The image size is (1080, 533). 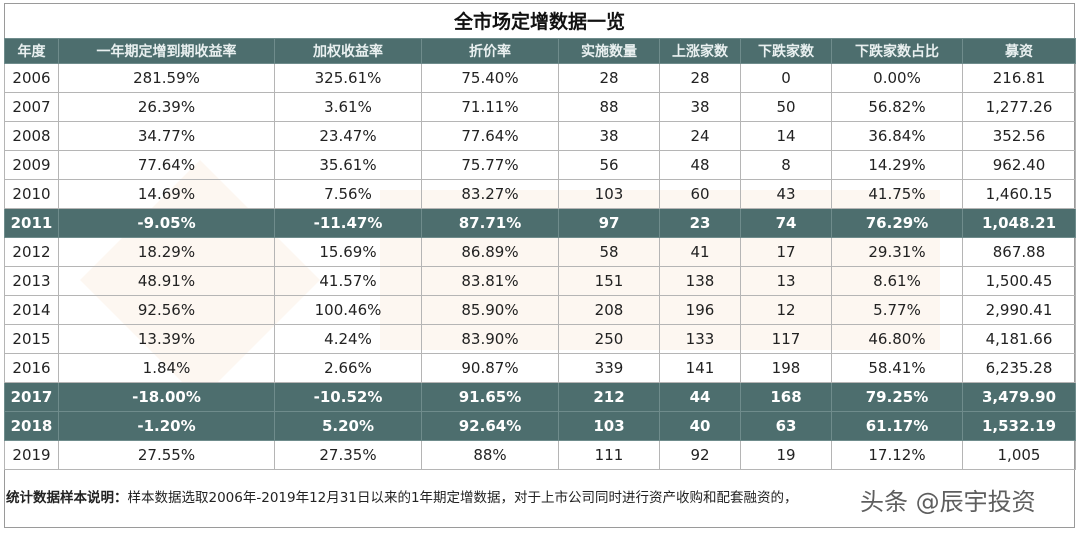 What do you see at coordinates (67, 498) in the screenshot?
I see `note-label: 统计数据样本说明：` at bounding box center [67, 498].